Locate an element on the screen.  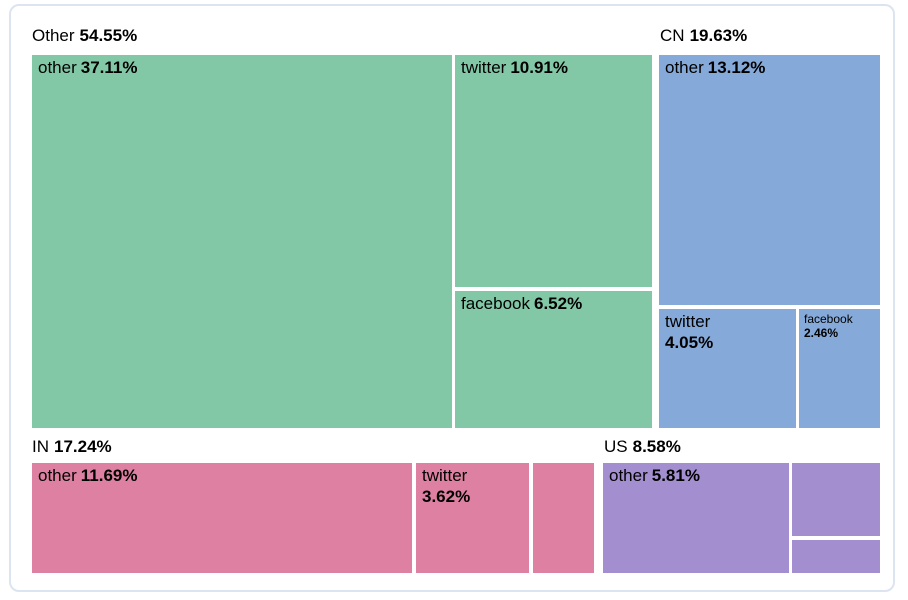
cell-other-twitter: twitter 10.91% is located at coordinates (553, 171).